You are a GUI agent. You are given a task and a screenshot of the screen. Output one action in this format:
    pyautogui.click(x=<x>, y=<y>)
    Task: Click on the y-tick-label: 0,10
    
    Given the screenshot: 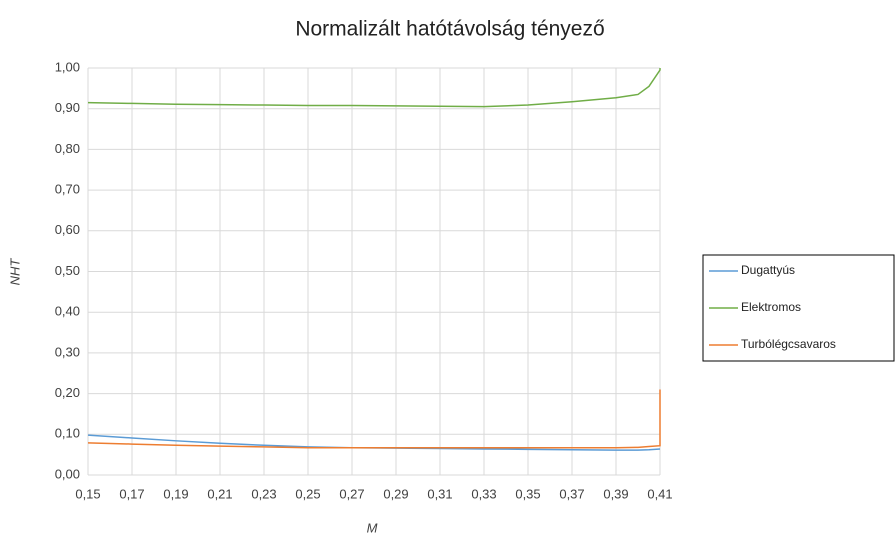 What is the action you would take?
    pyautogui.click(x=67, y=433)
    